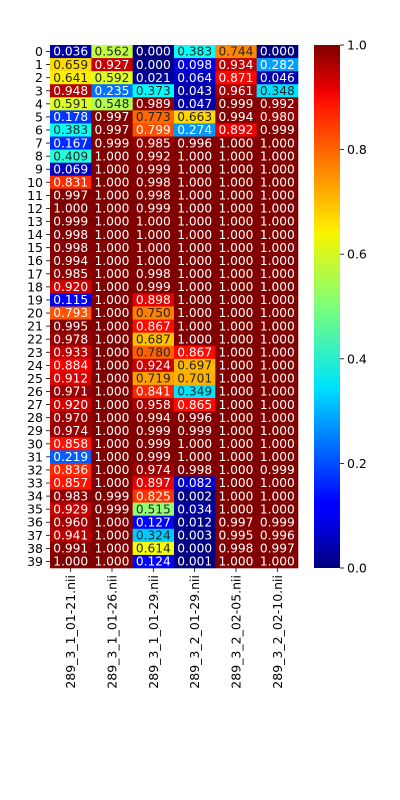  What do you see at coordinates (35, 456) in the screenshot?
I see `y-tick-label: 31` at bounding box center [35, 456].